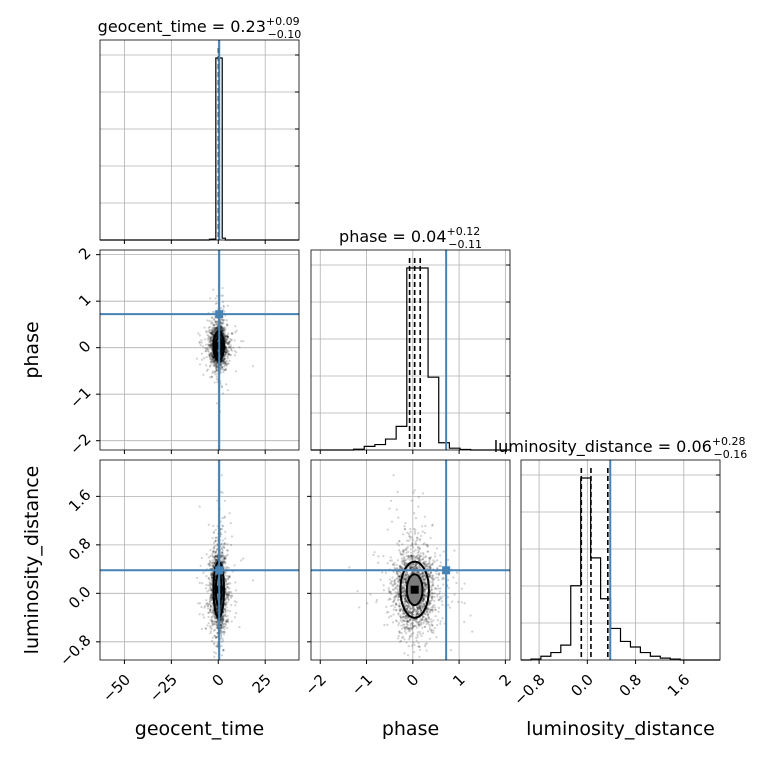  What do you see at coordinates (464, 231) in the screenshot?
I see `title-plus: +0.12` at bounding box center [464, 231].